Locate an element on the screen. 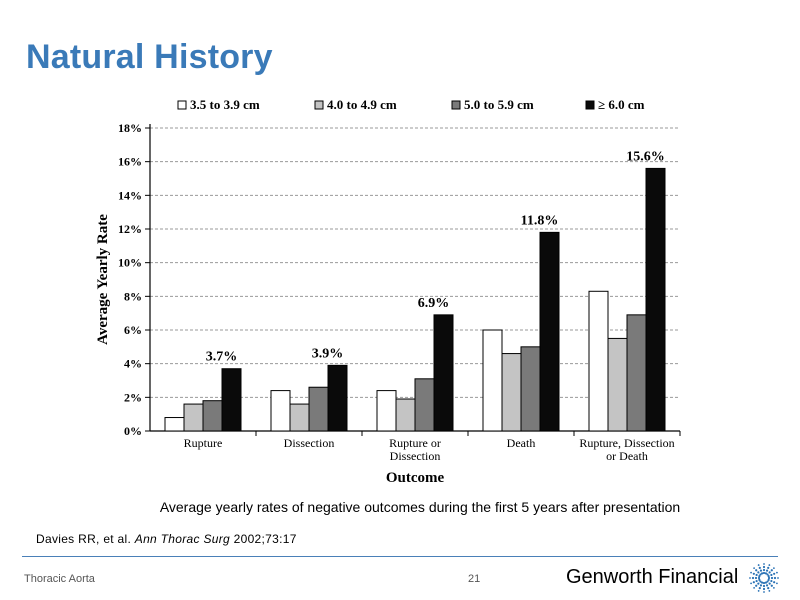 The width and height of the screenshot is (800, 600). footer-section-label: Thoracic Aorta is located at coordinates (59, 579).